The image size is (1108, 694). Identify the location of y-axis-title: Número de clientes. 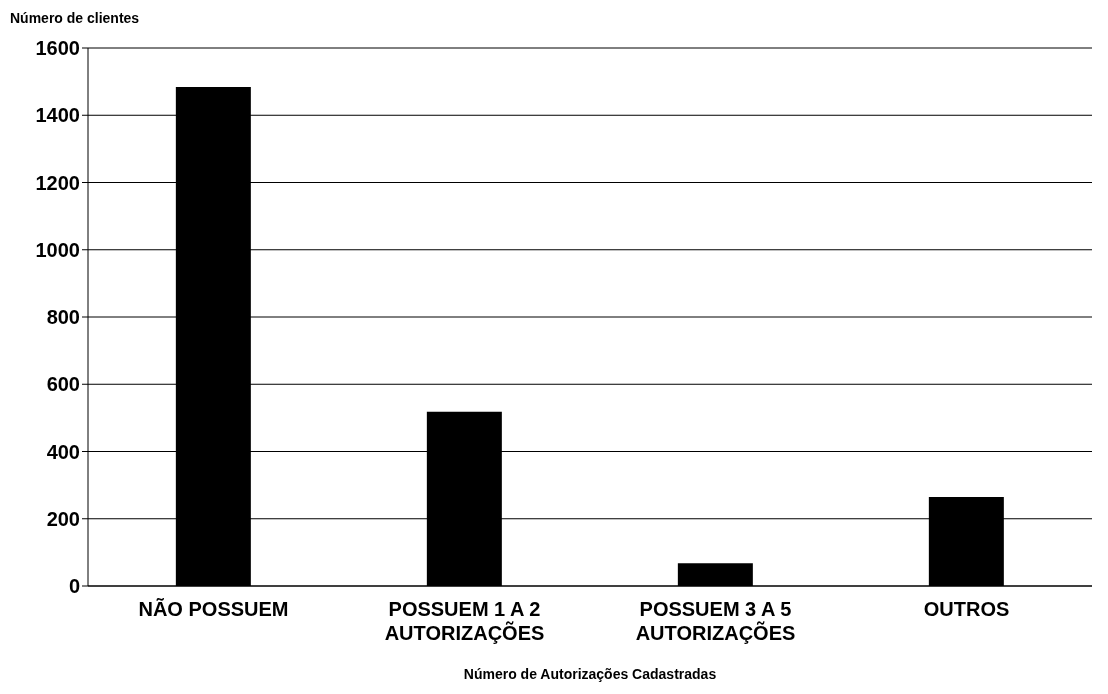
(75, 18).